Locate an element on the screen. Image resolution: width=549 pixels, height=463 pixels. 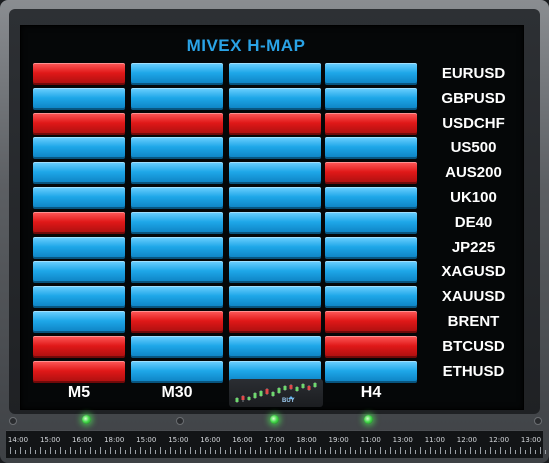
time-axis-label: 16:00 is located at coordinates (82, 440).